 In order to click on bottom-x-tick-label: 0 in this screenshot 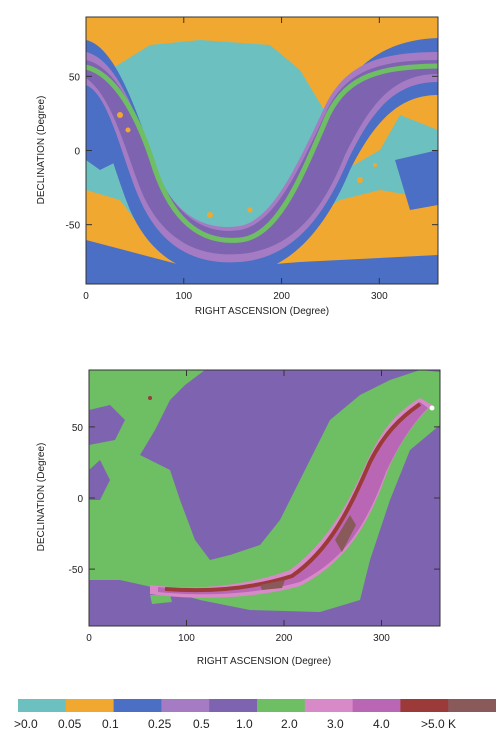, I will do `click(89, 638)`.